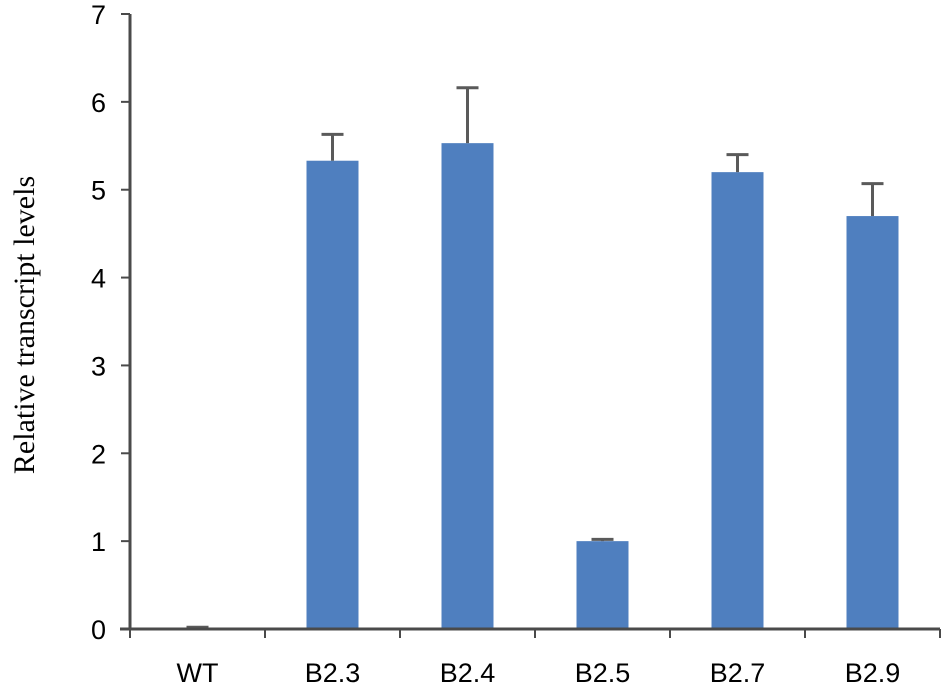 The image size is (950, 700). Describe the element at coordinates (98, 366) in the screenshot. I see `y-tick-label: 3` at that location.